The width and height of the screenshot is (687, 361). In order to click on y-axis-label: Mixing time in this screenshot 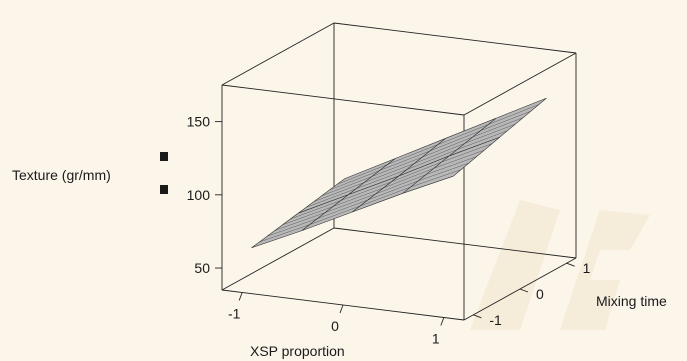, I will do `click(631, 301)`.